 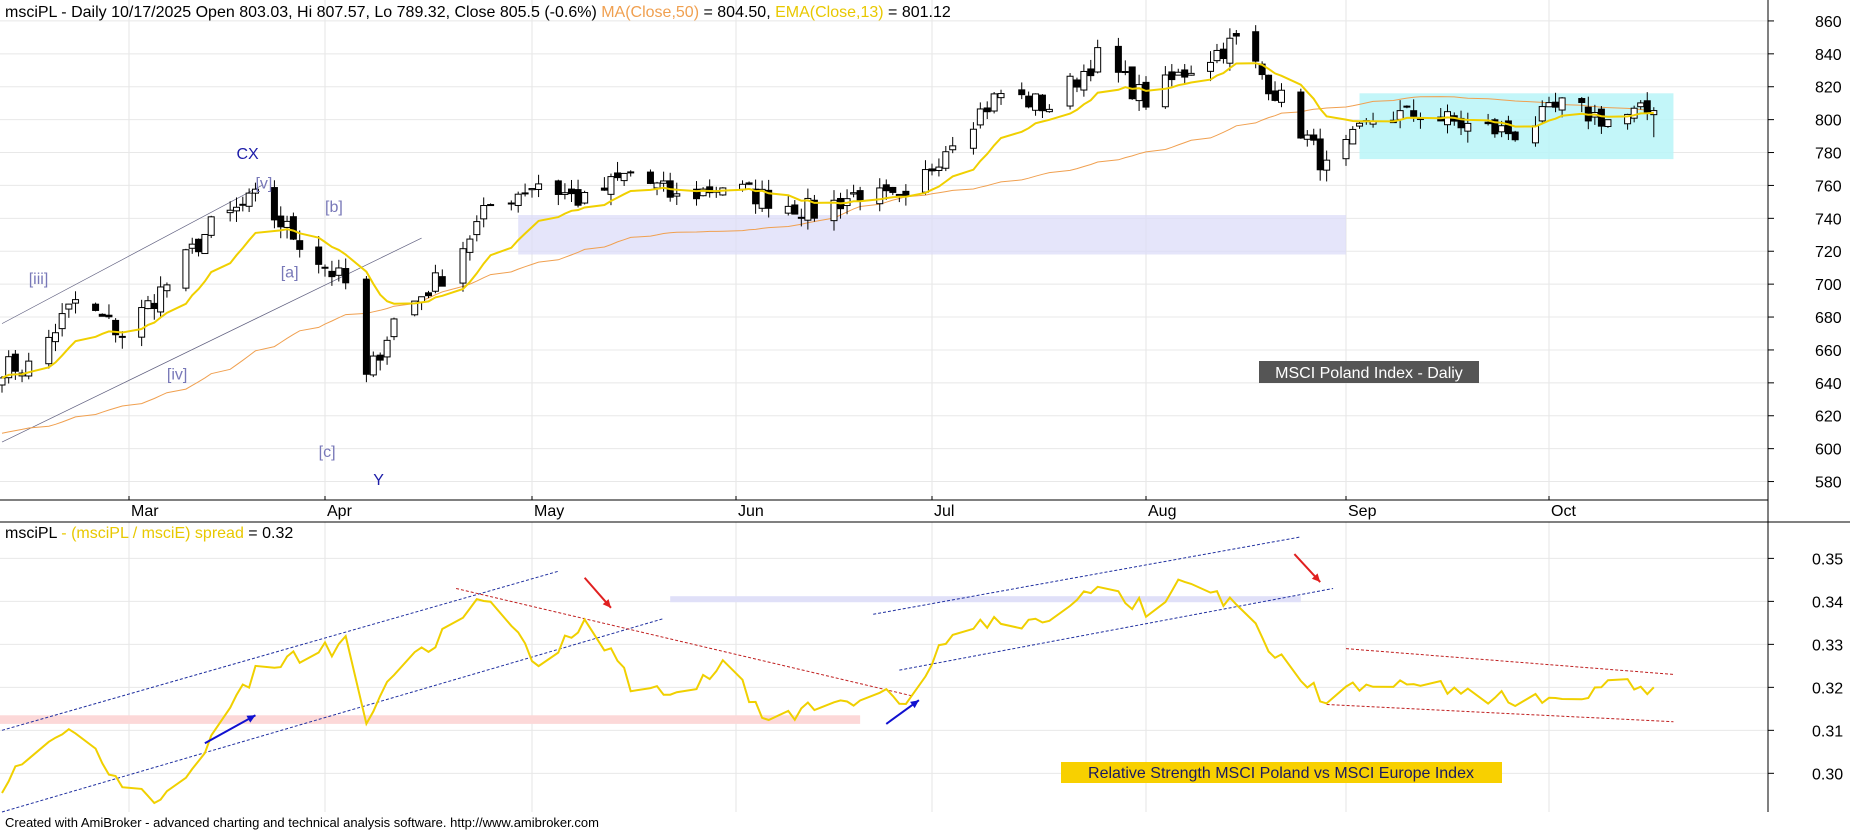 I want to click on wave-label: CX, so click(x=247, y=154).